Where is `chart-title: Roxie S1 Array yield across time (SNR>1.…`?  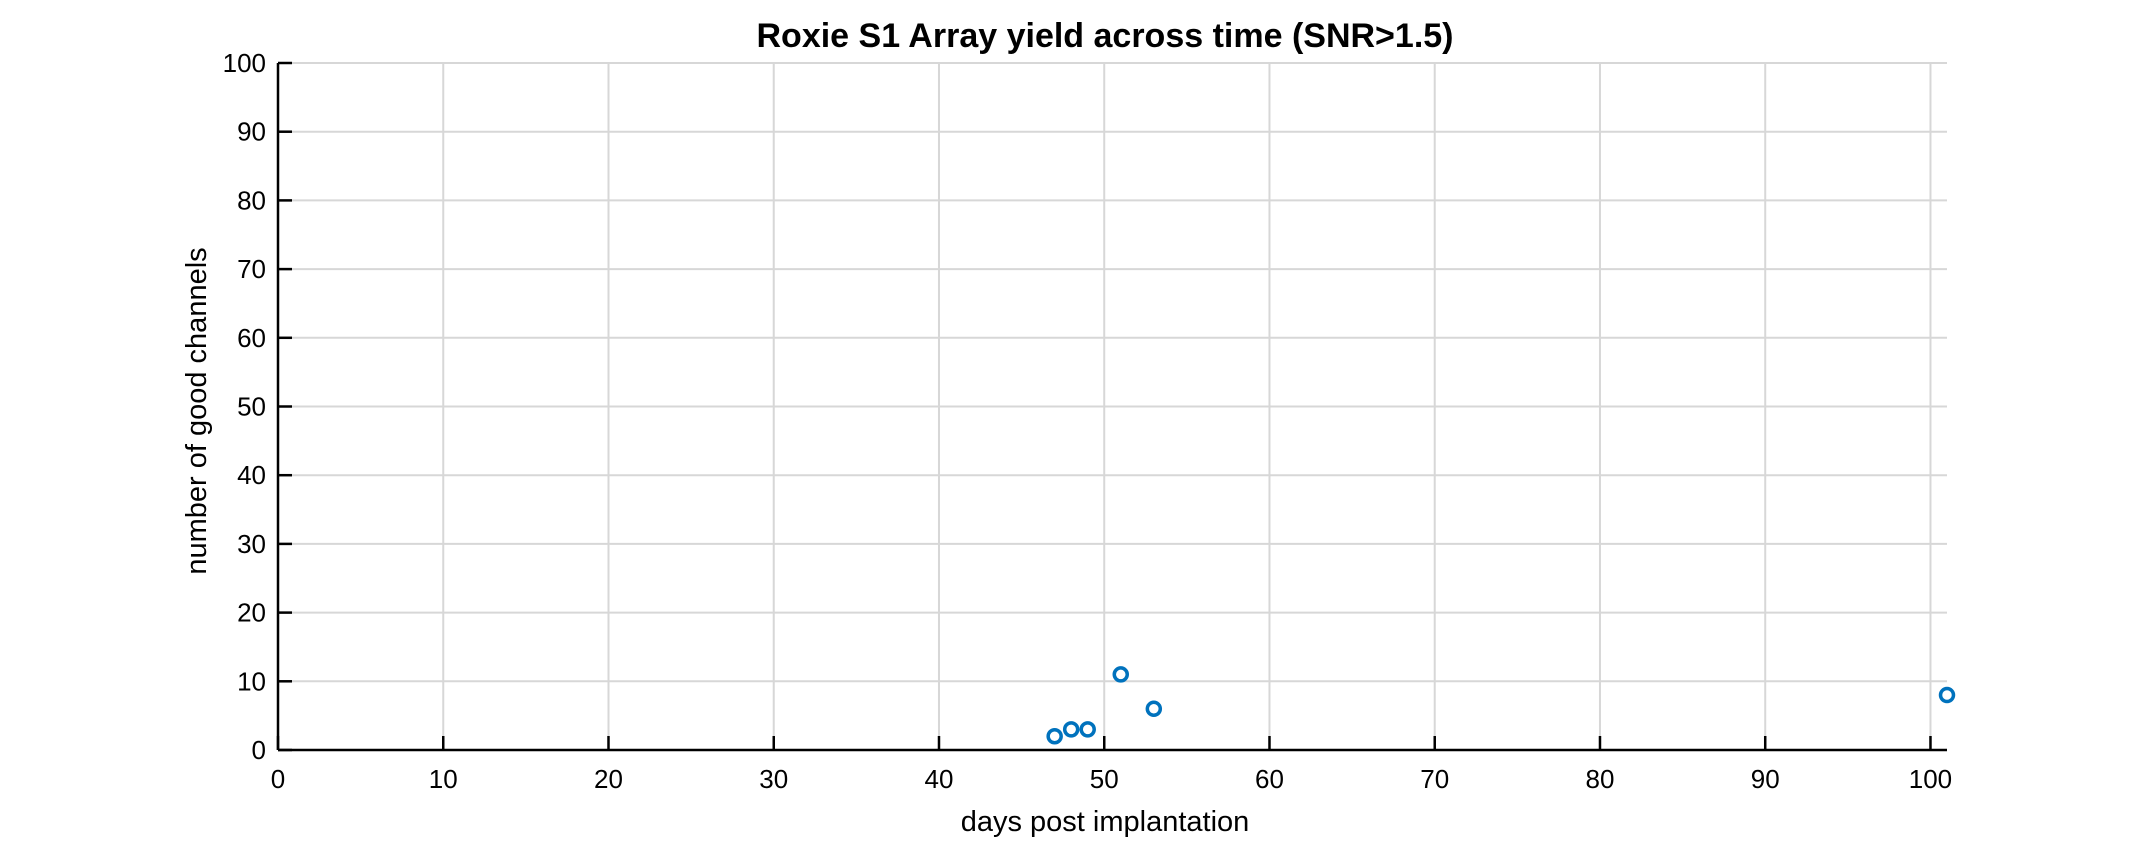 chart-title: Roxie S1 Array yield across time (SNR>1.… is located at coordinates (1105, 36).